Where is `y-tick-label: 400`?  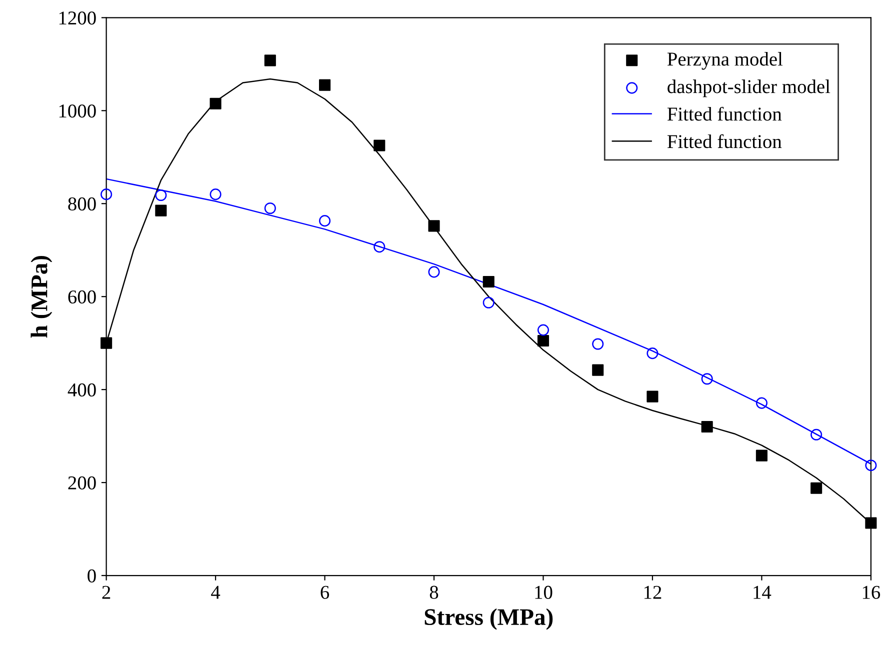
y-tick-label: 400 is located at coordinates (82, 390).